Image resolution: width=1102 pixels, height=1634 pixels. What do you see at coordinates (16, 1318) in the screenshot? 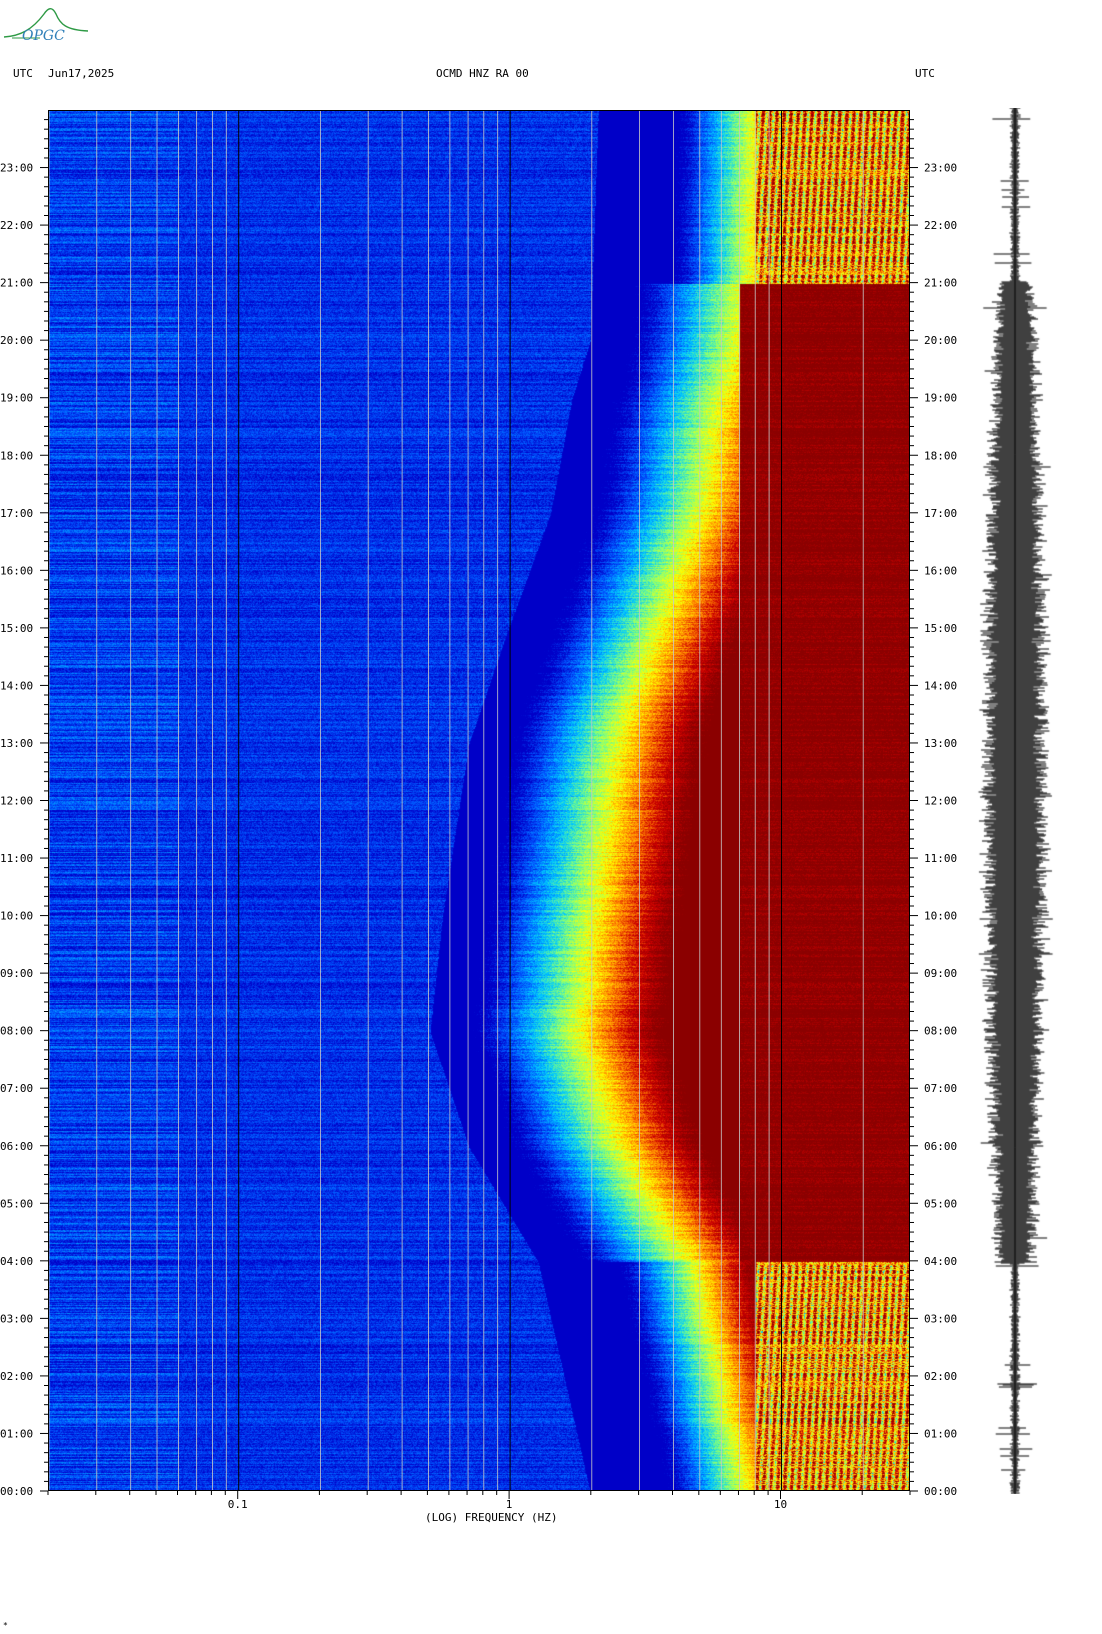
I see `y-tick-label-left: 03:00` at bounding box center [16, 1318].